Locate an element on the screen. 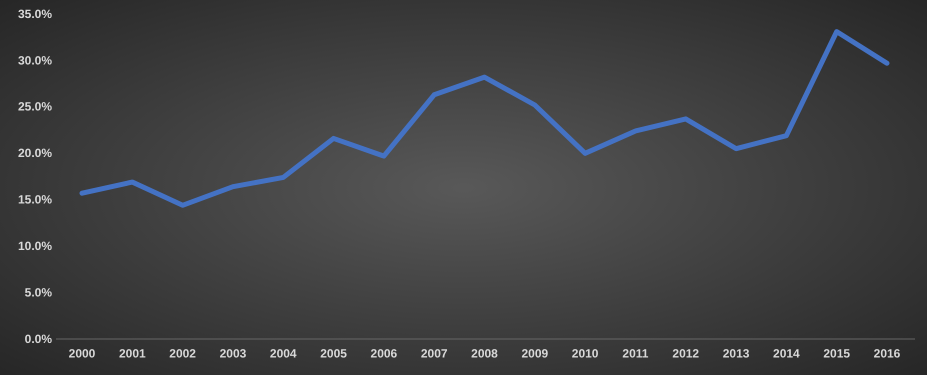 The height and width of the screenshot is (375, 927). x-tick-label: 2011 is located at coordinates (635, 353).